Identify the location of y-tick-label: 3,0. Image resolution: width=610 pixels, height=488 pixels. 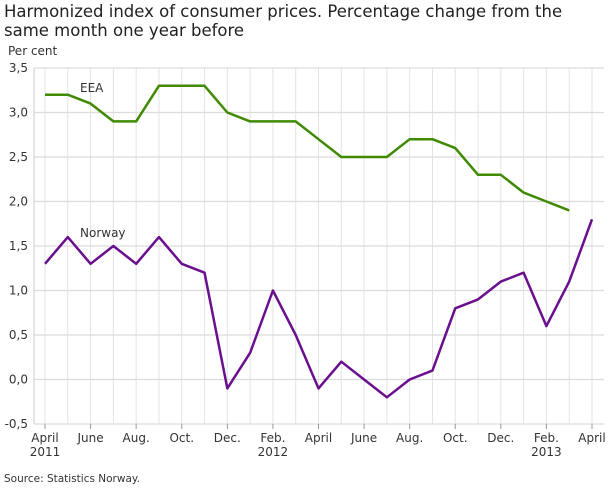
(18, 113).